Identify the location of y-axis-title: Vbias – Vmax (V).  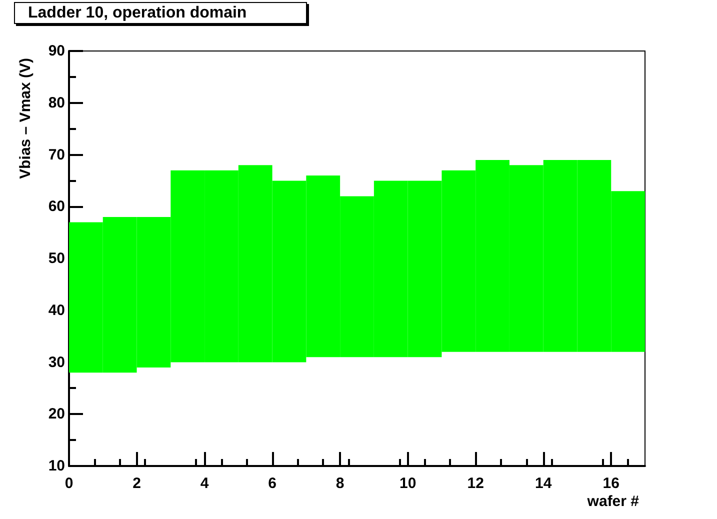
(25, 118).